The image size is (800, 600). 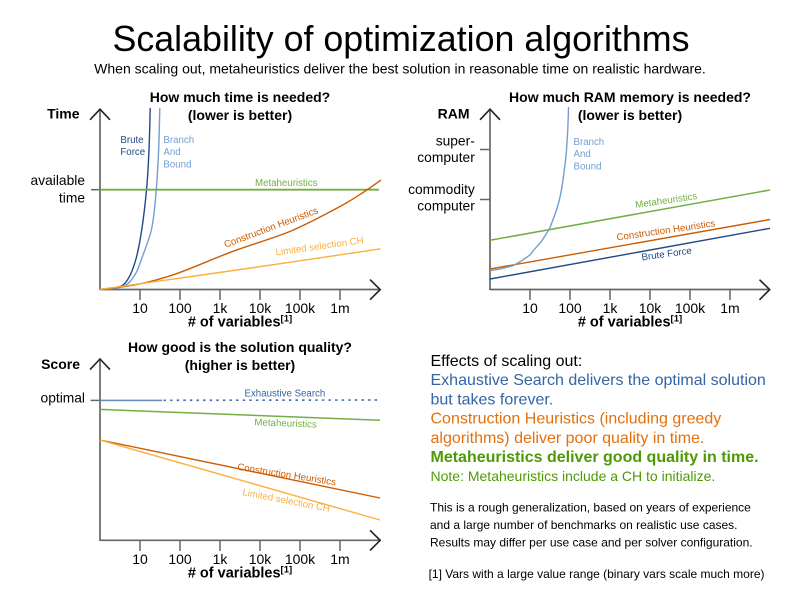 What do you see at coordinates (492, 399) in the screenshot?
I see `svg-text: but takes forever.` at bounding box center [492, 399].